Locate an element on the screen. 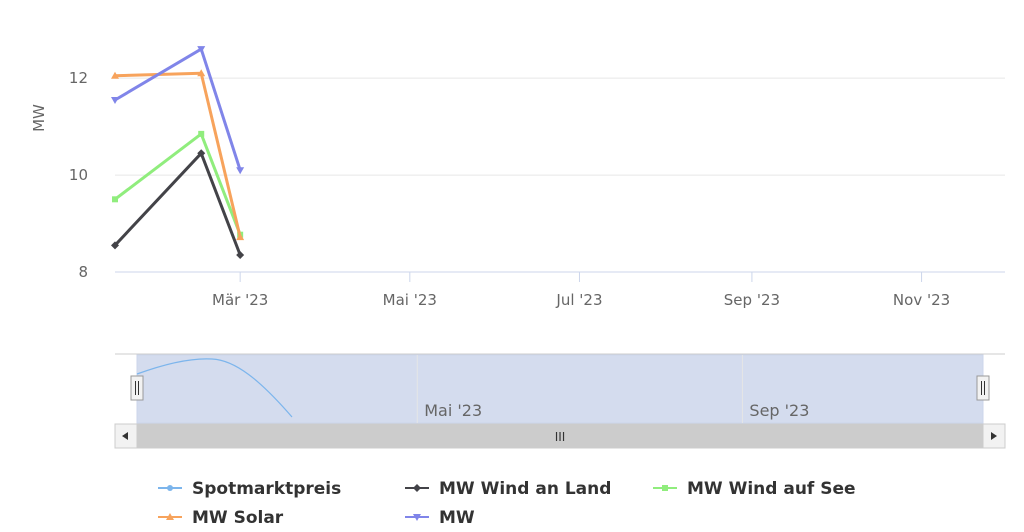 The image size is (1024, 532). legend-item: MW Wind auf See is located at coordinates (754, 489).